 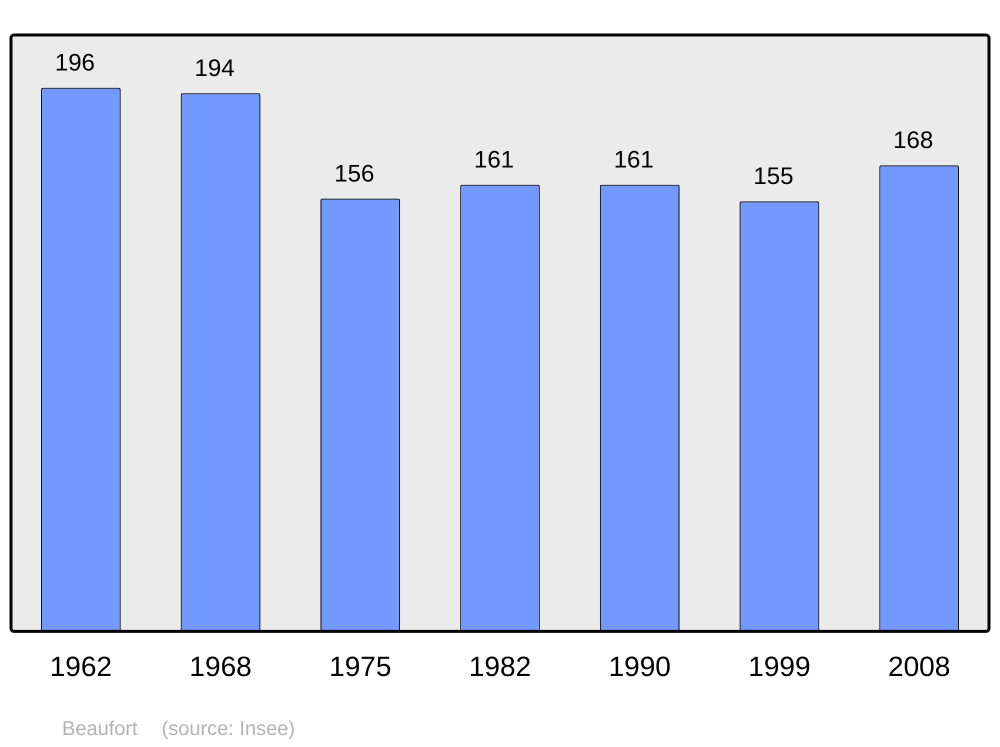 What do you see at coordinates (220, 666) in the screenshot?
I see `x-tick-label: 1968` at bounding box center [220, 666].